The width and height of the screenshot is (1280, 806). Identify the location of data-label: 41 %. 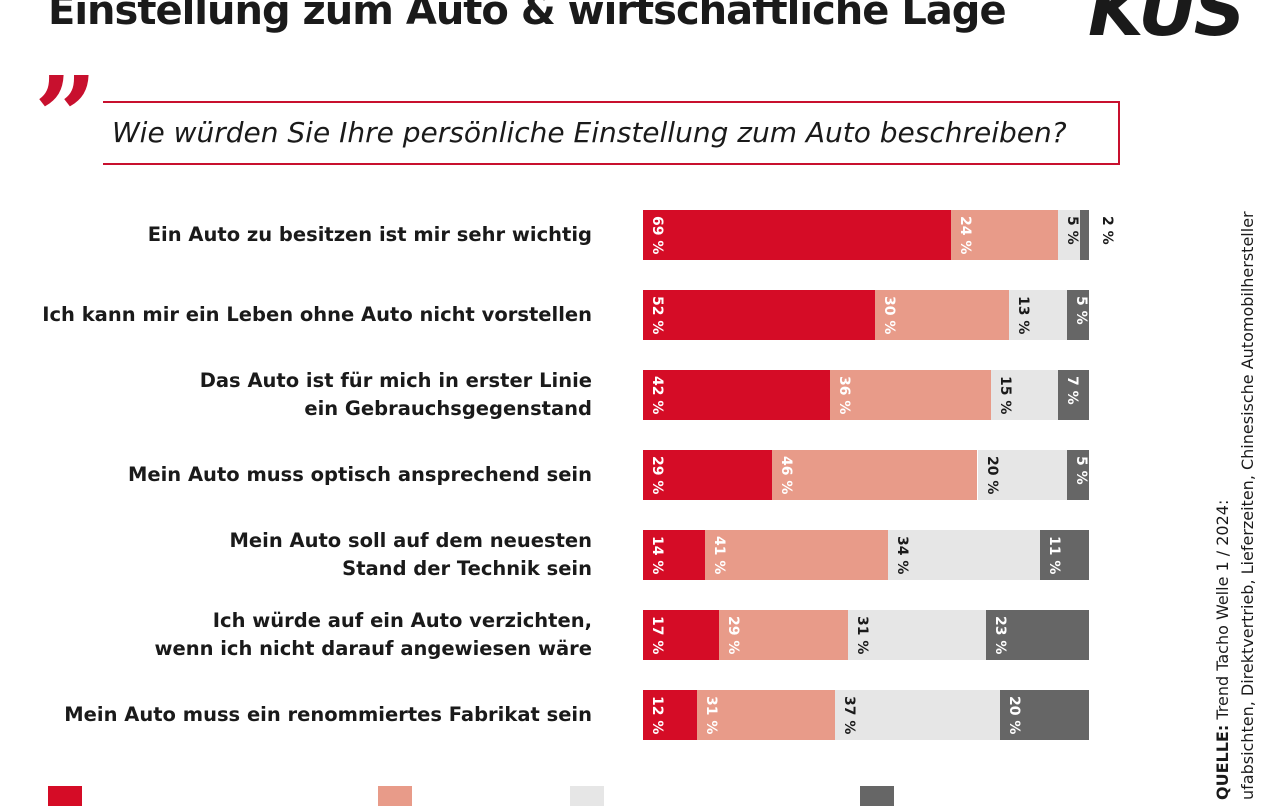
(719, 555).